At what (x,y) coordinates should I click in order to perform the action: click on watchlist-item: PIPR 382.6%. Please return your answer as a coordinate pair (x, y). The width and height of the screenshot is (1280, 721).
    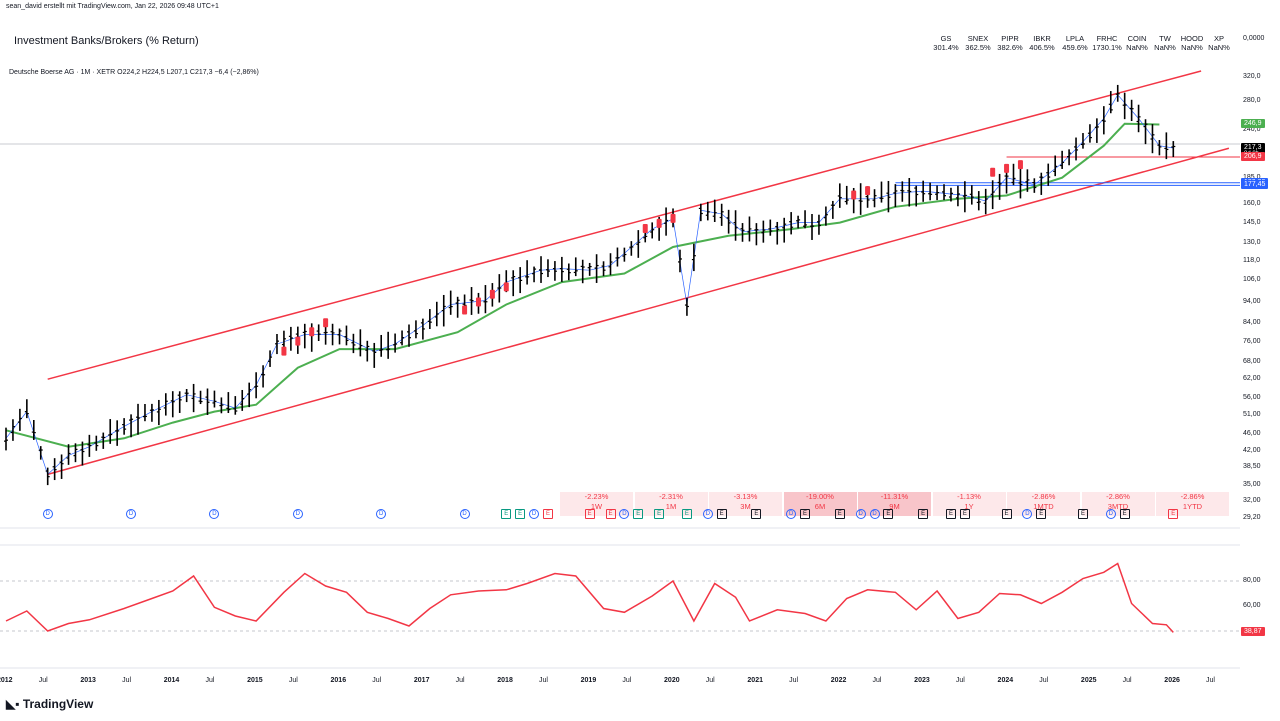
    Looking at the image, I should click on (1010, 43).